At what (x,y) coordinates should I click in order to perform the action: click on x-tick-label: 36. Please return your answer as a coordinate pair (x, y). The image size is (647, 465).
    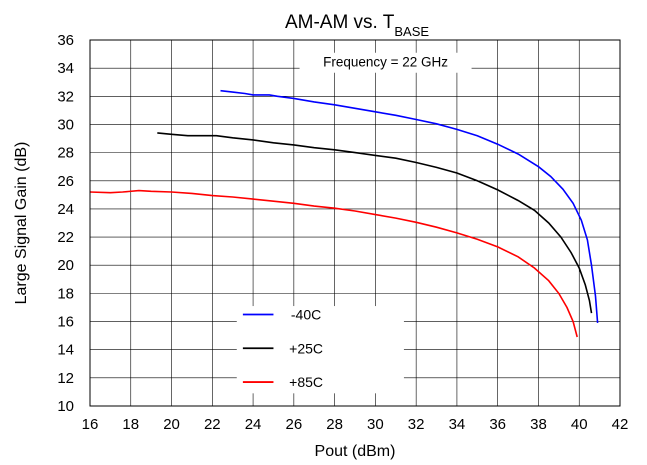
    Looking at the image, I should click on (497, 424).